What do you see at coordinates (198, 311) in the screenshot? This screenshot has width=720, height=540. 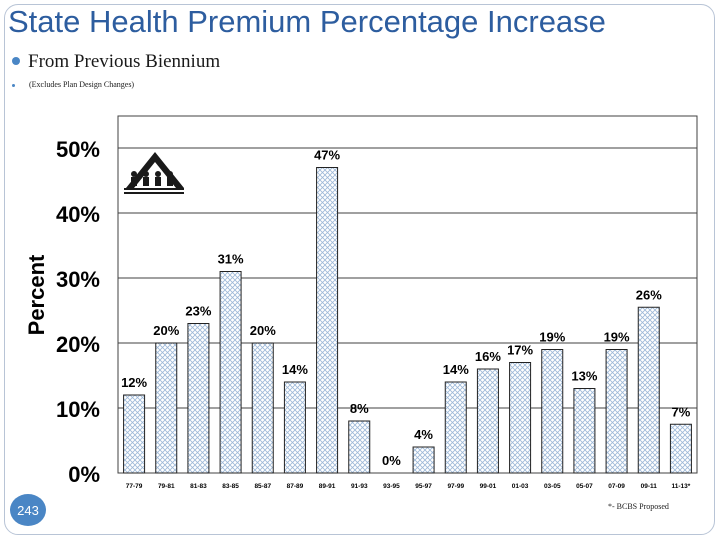 I see `data-label: 23%` at bounding box center [198, 311].